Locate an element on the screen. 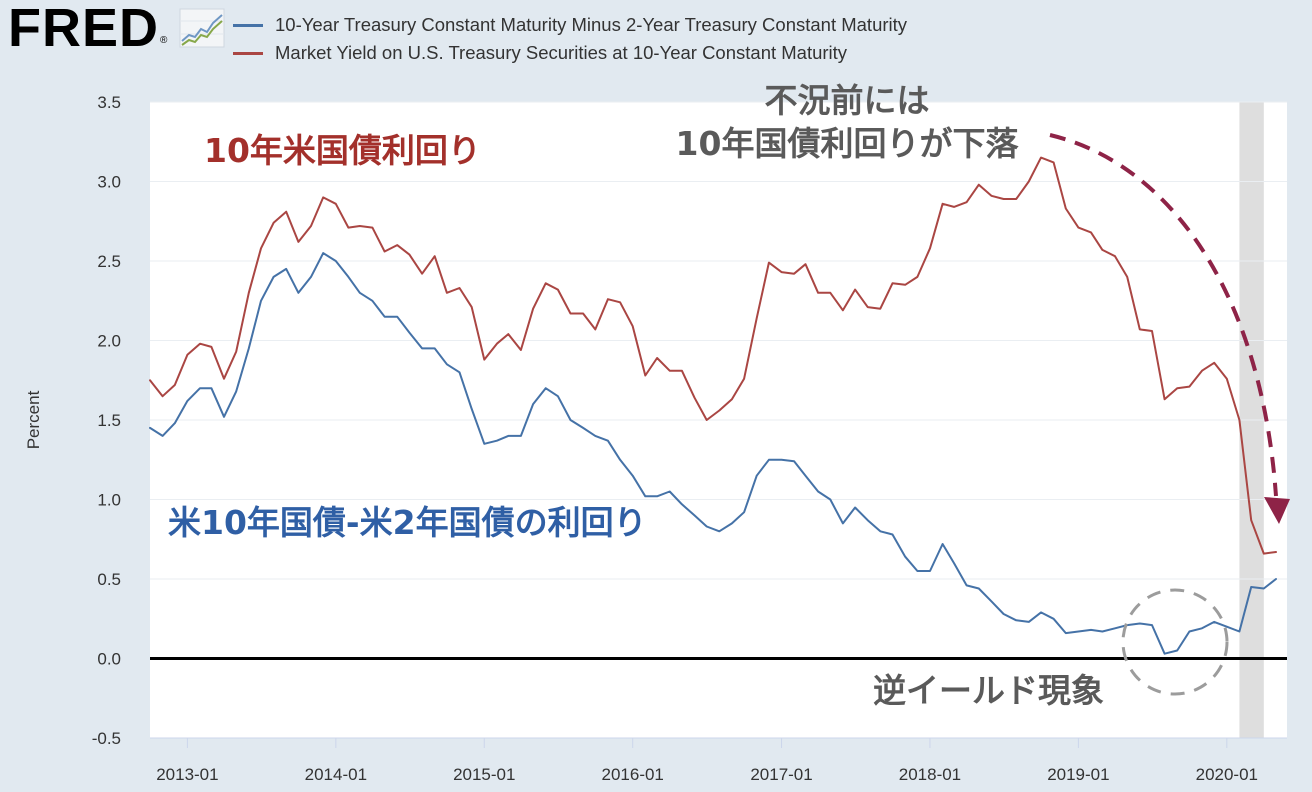  annotation-pre-recession-line1: 不況前には is located at coordinates (847, 100).